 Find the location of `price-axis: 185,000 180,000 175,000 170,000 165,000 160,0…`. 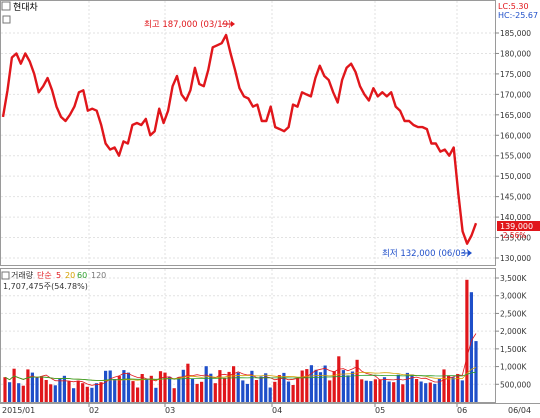

price-axis: 185,000 180,000 175,000 170,000 165,000 160,0… is located at coordinates (513, 146).